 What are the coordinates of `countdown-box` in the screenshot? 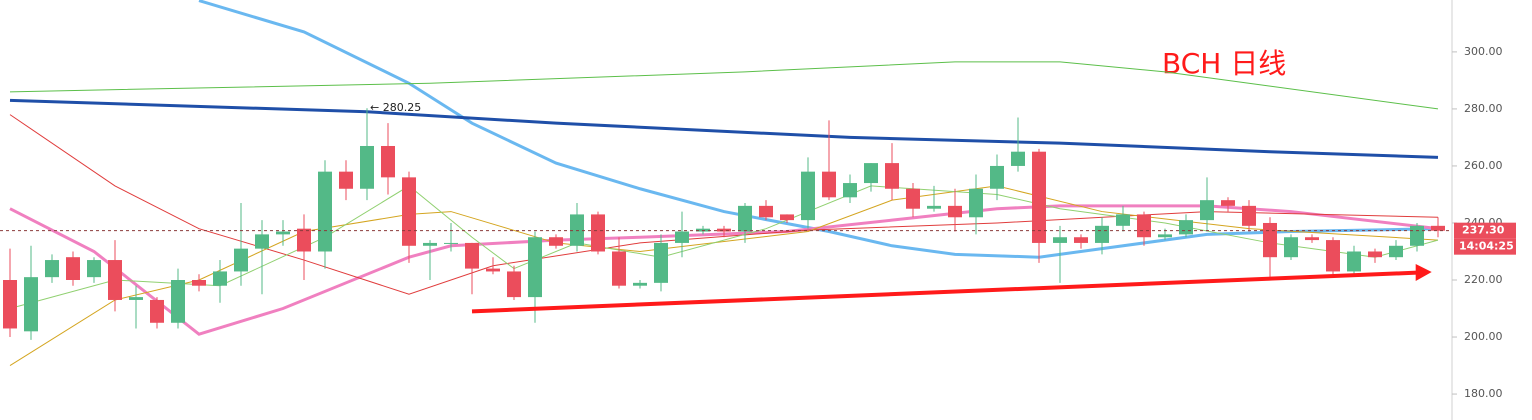 It's located at (1485, 246).